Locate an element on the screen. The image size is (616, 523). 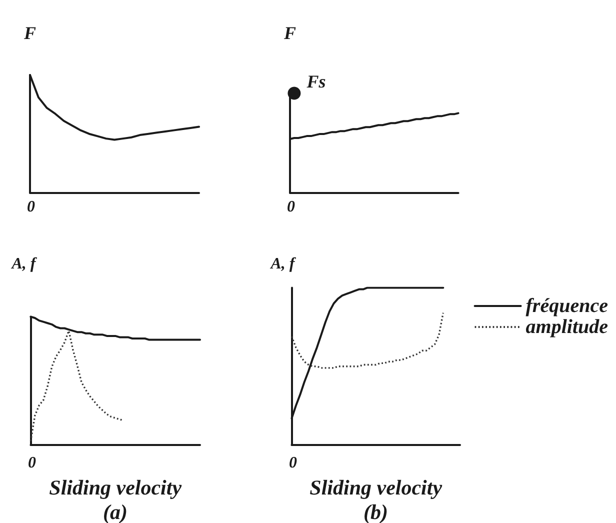
legend-label: fréquence is located at coordinates (567, 306).